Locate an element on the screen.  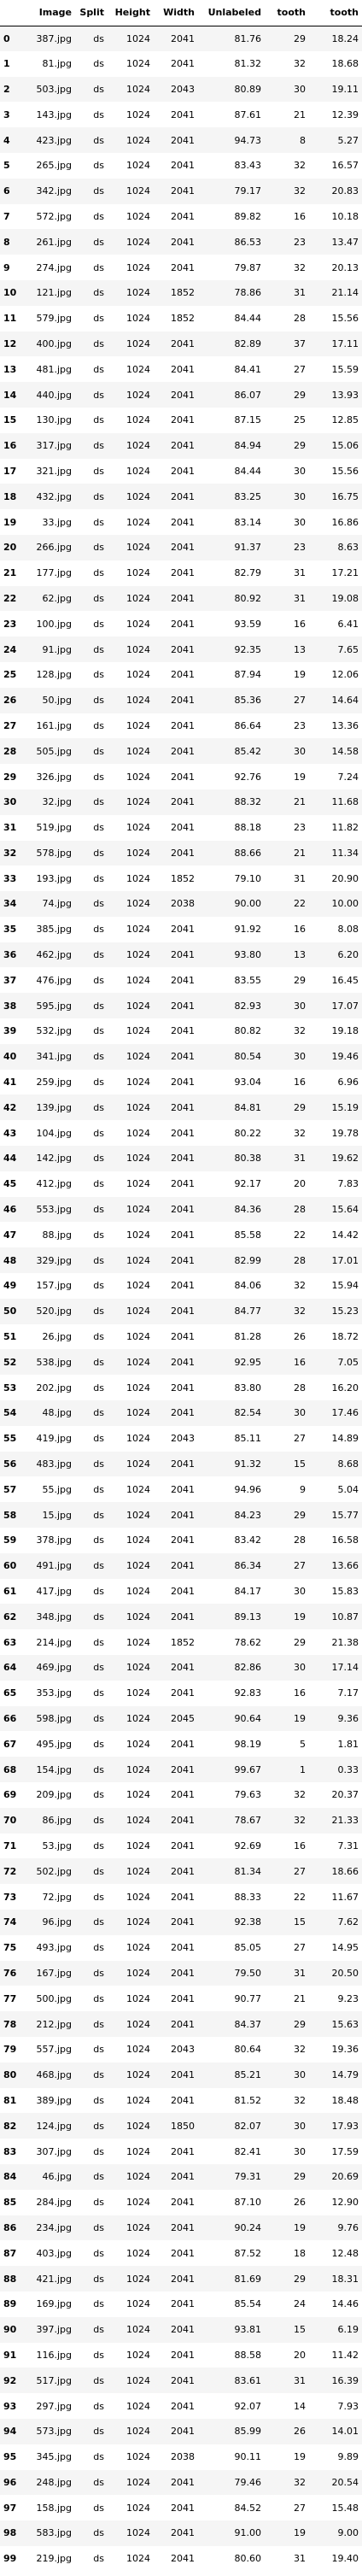
table-cell: 21 is located at coordinates (300, 853).